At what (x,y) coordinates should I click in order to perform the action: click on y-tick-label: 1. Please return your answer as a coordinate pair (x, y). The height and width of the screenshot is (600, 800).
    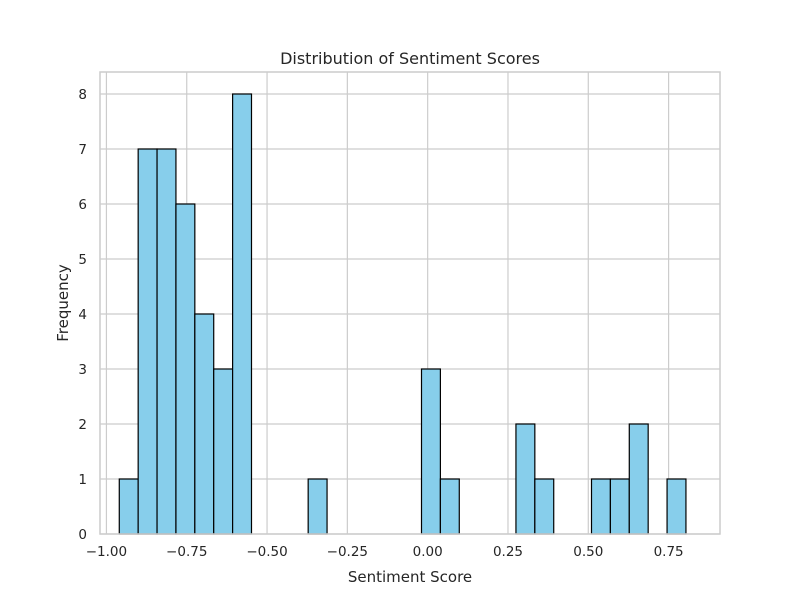
    Looking at the image, I should click on (82, 480).